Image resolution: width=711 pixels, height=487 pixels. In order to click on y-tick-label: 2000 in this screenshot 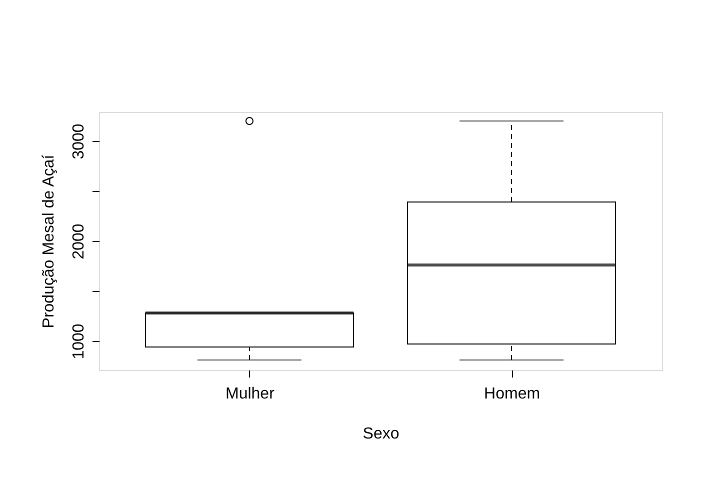, I will do `click(79, 242)`.